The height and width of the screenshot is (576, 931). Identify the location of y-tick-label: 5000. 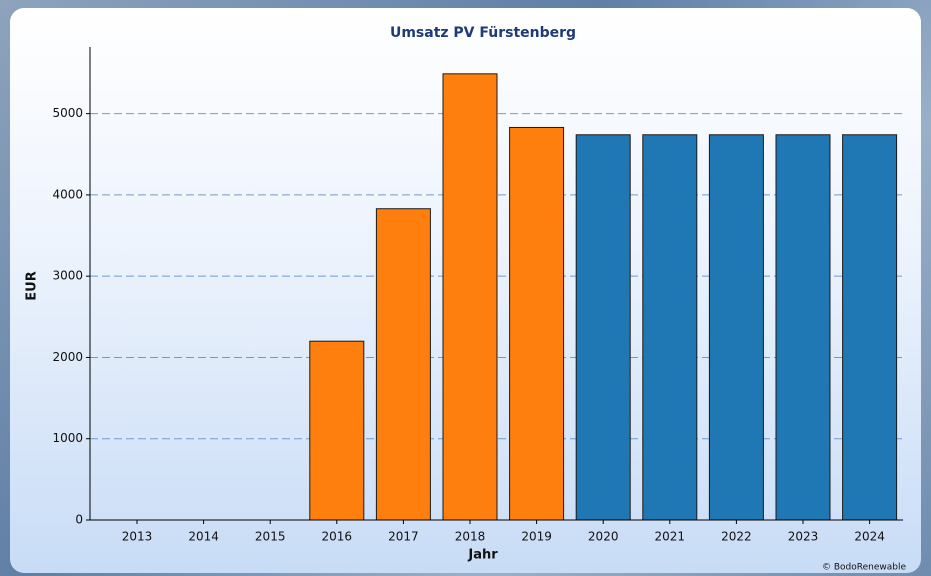
(67, 113).